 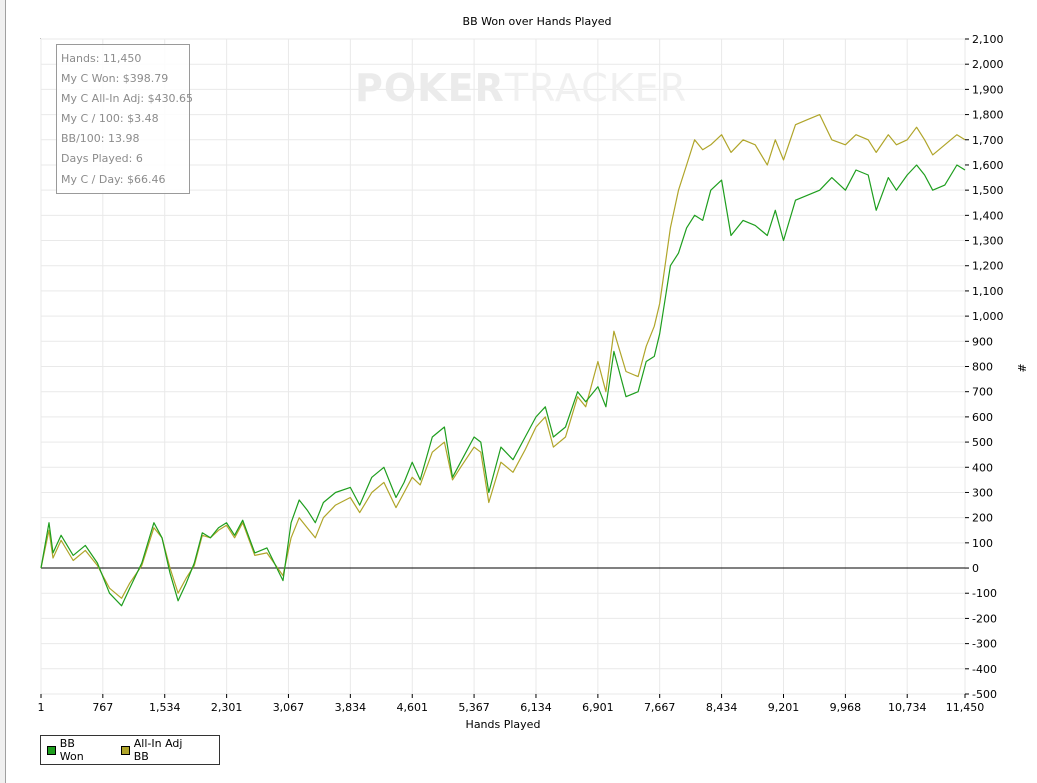 I want to click on y-tick-label: 1,800, so click(x=988, y=115).